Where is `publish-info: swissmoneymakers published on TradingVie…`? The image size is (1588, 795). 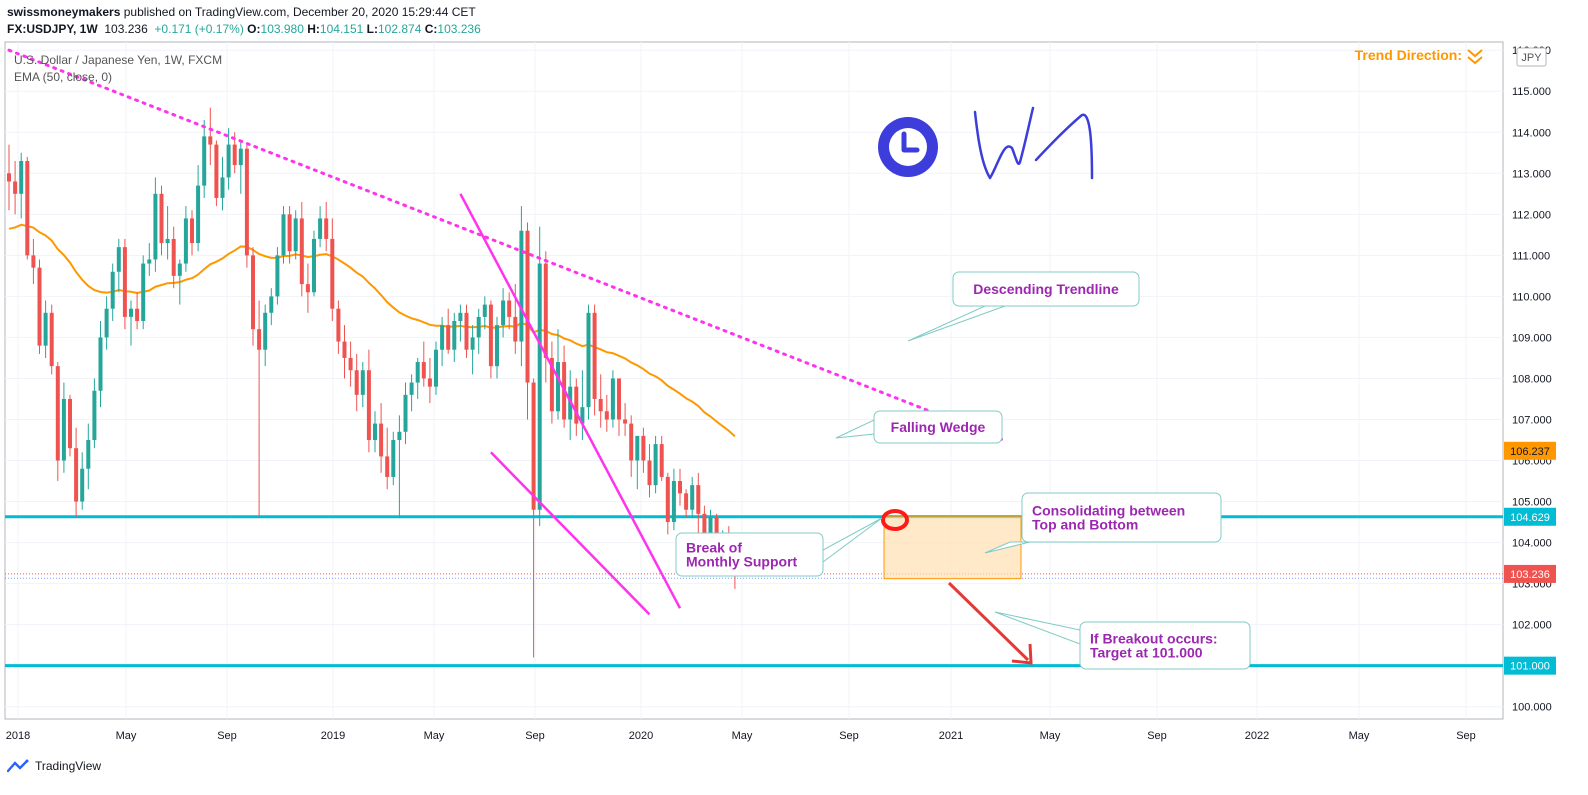 publish-info: swissmoneymakers published on TradingVie… is located at coordinates (241, 12).